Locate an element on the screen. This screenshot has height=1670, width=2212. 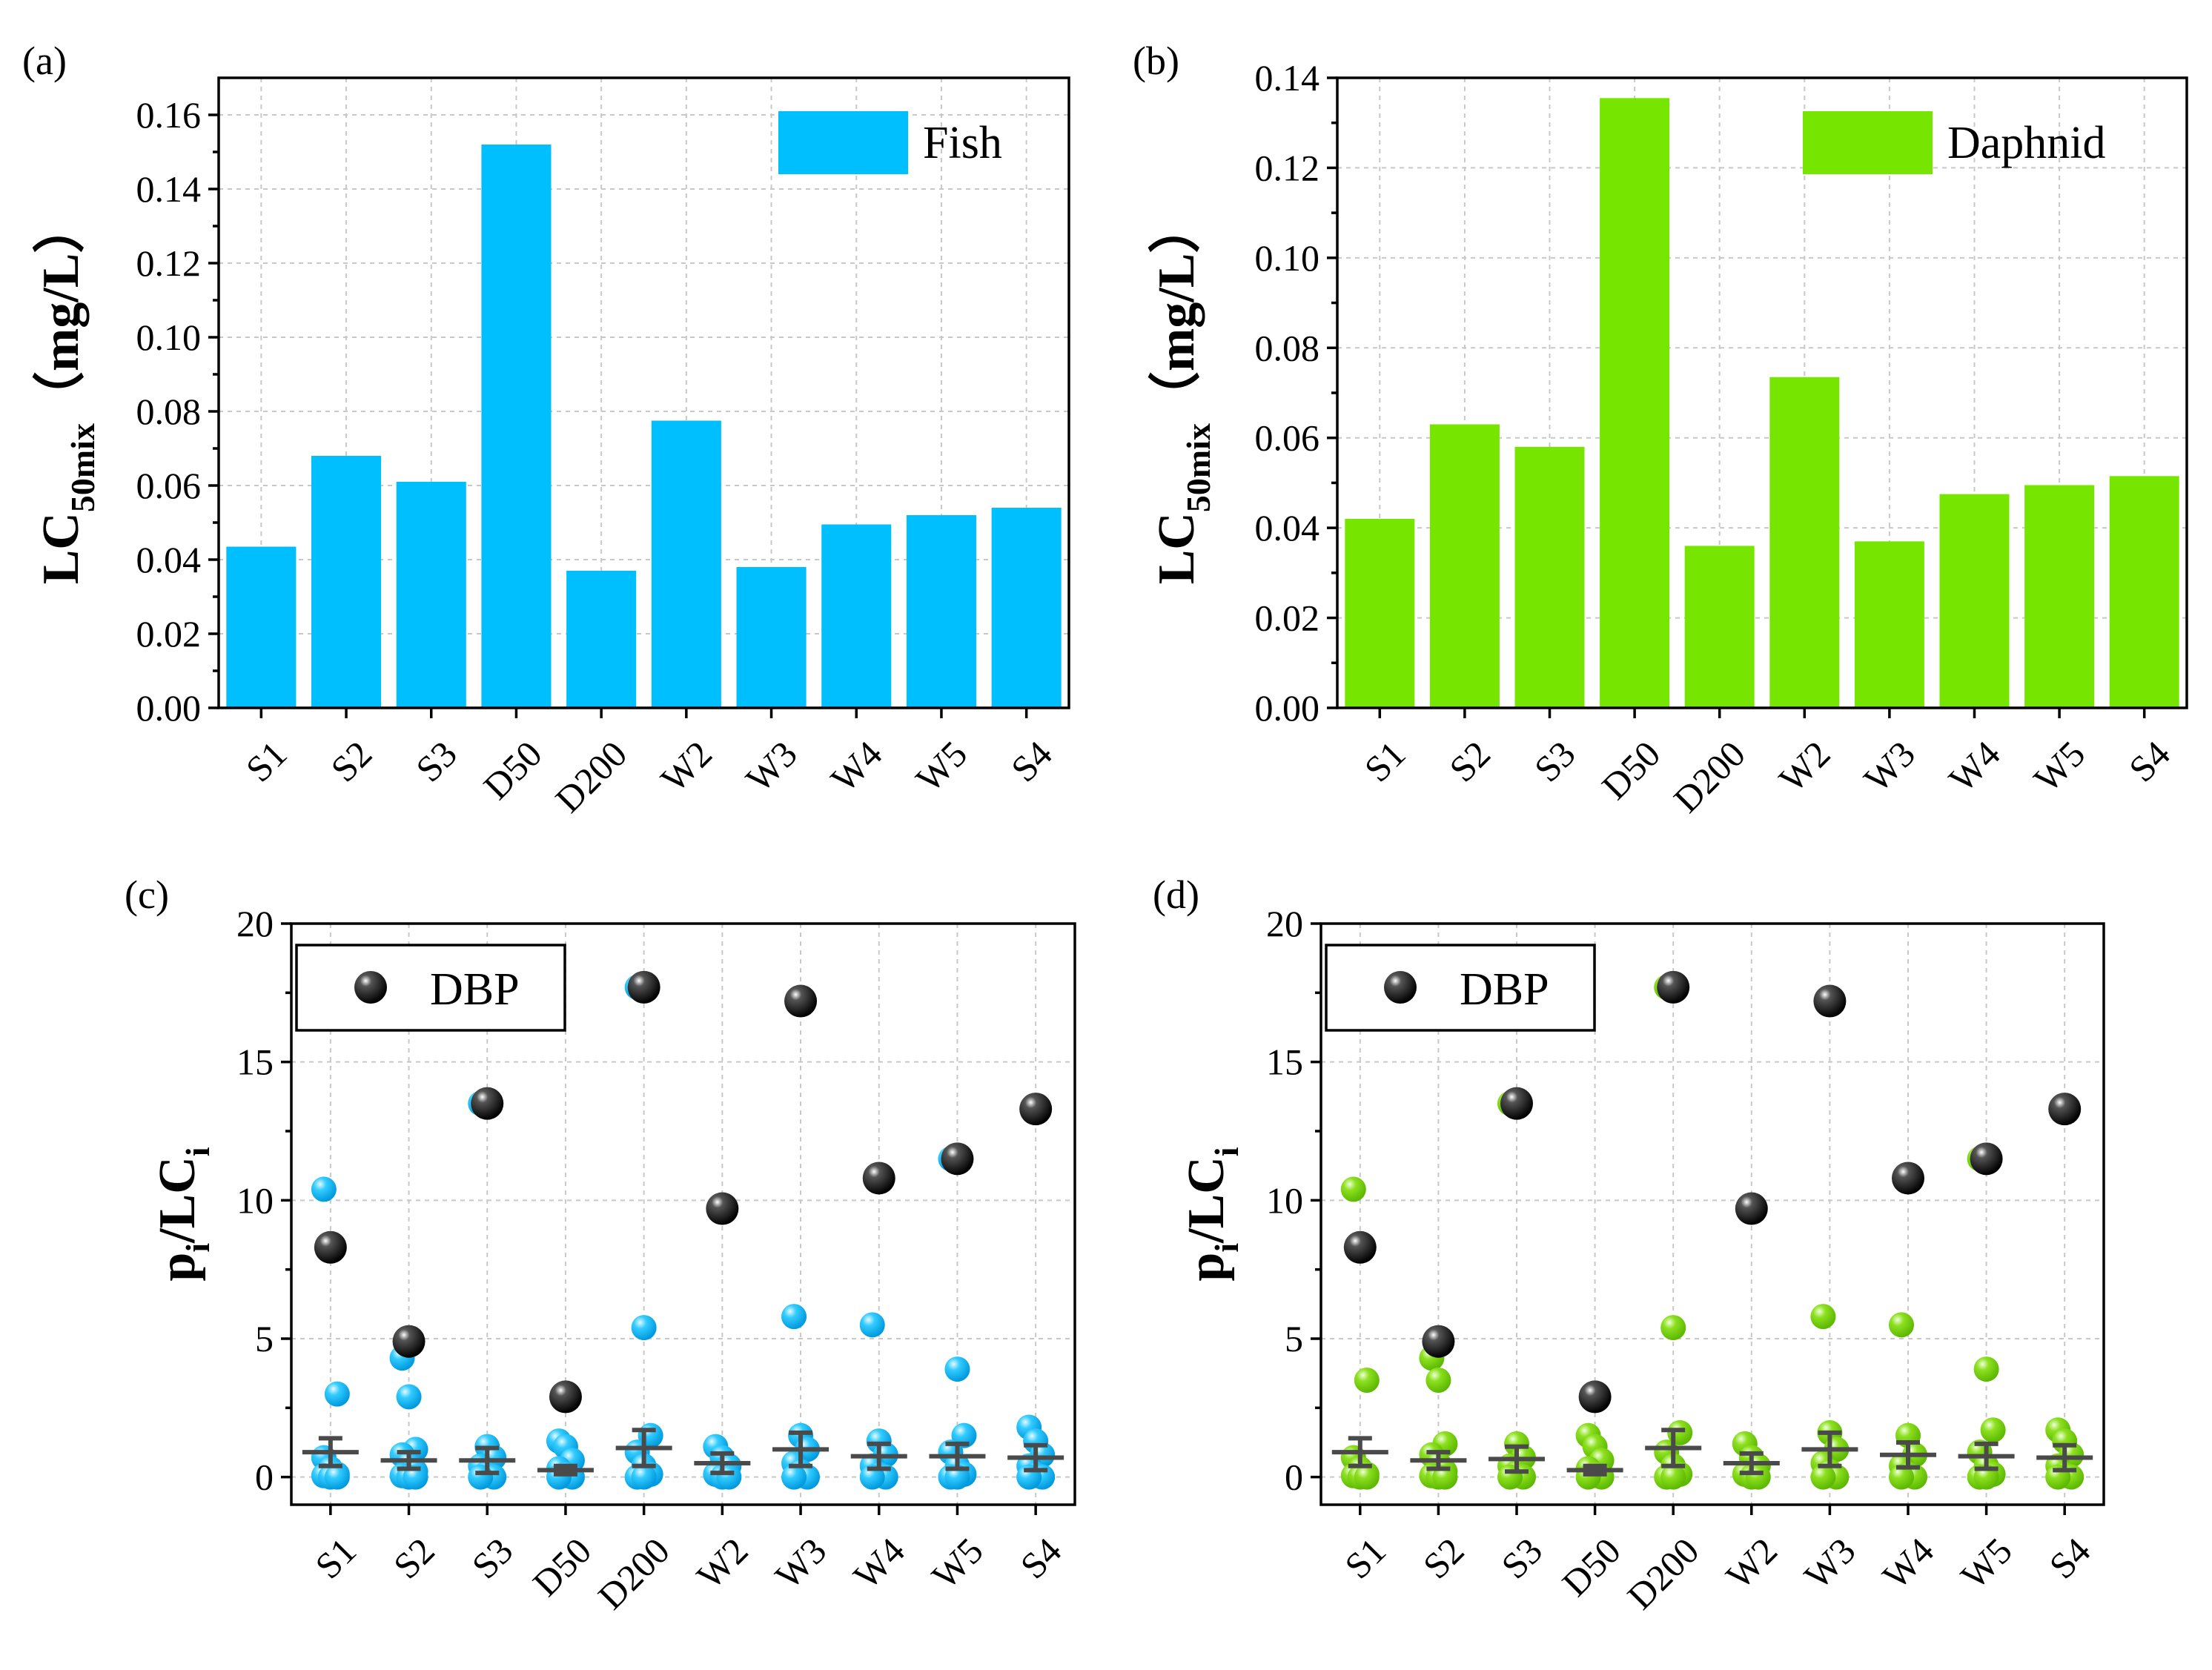
y-title-main: p is located at coordinates (1207, 1267).